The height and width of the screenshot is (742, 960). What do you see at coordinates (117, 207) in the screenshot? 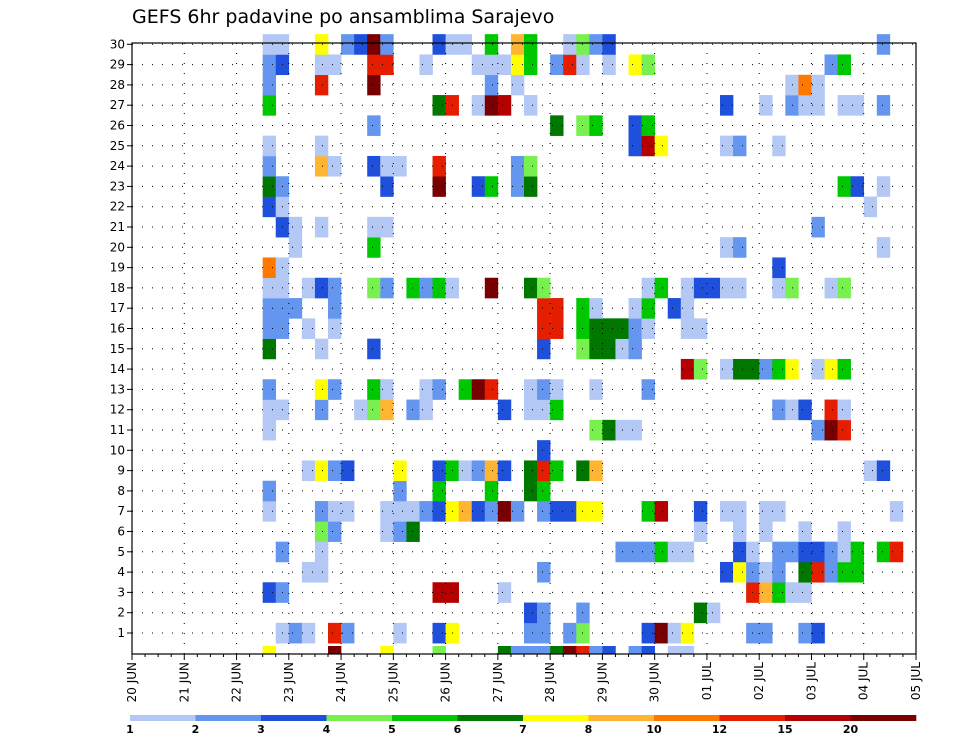
I see `y-tick-label: 22` at bounding box center [117, 207].